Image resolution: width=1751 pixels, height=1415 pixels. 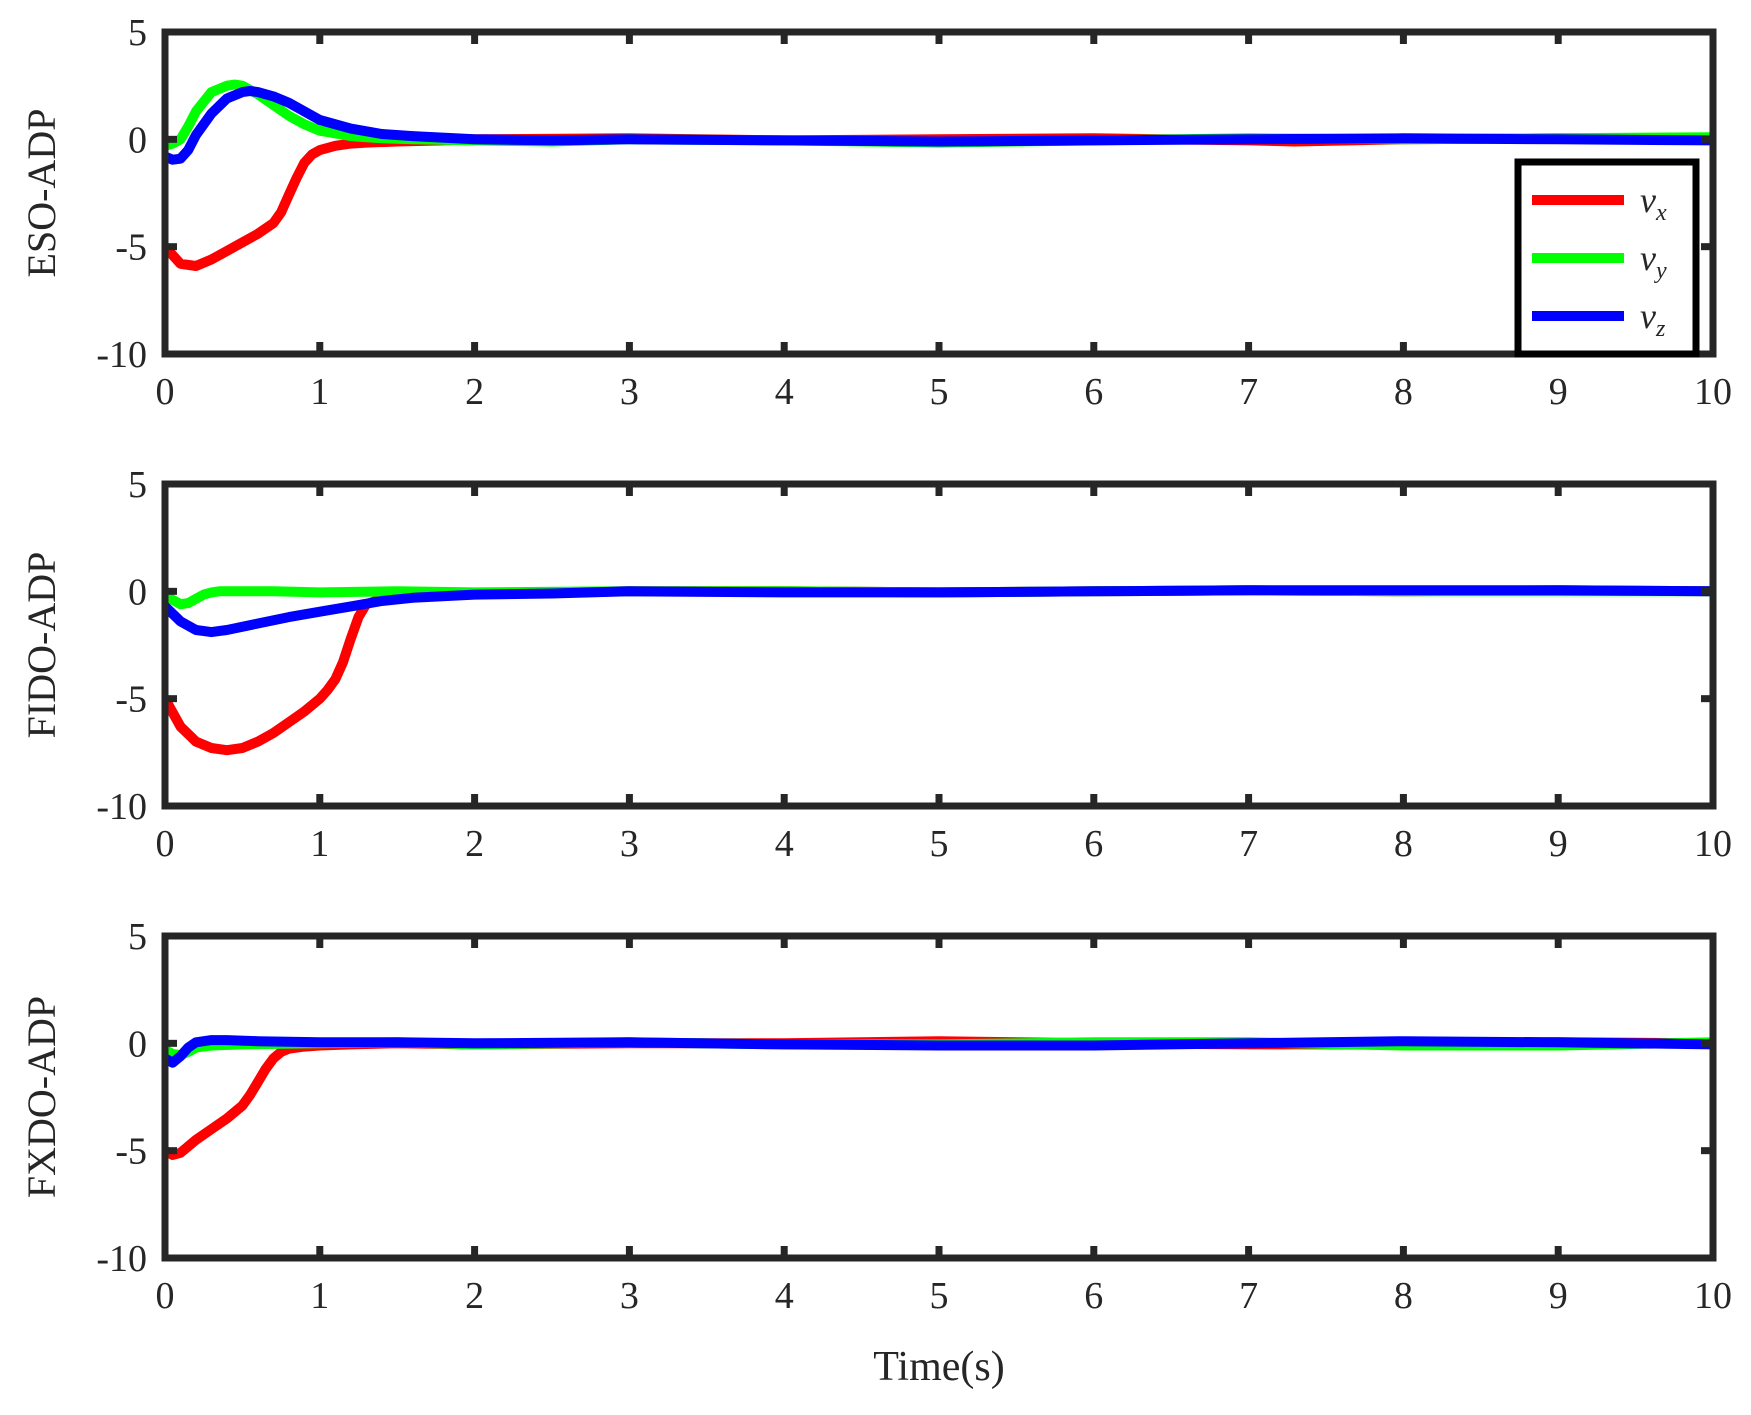 What do you see at coordinates (1653, 203) in the screenshot?
I see `legend-label: vx` at bounding box center [1653, 203].